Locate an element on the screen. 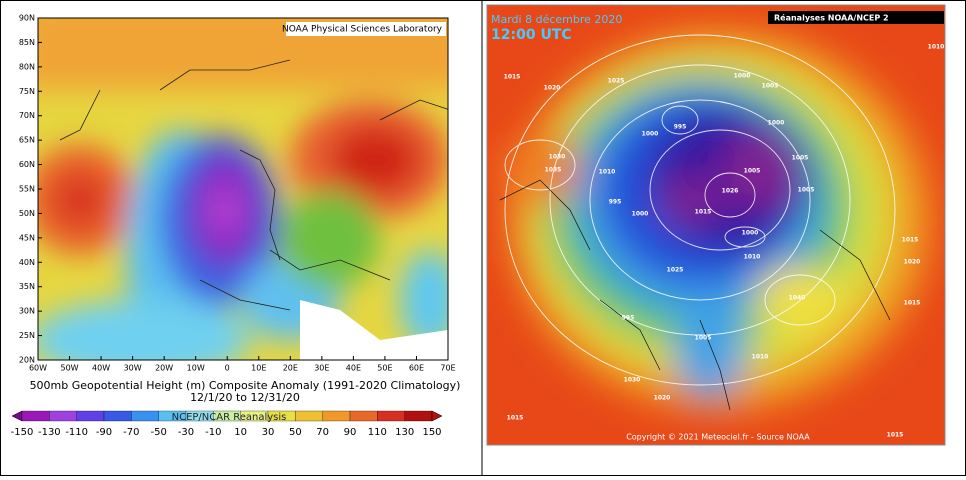 The height and width of the screenshot is (480, 966). lat-label: 30N is located at coordinates (27, 311).